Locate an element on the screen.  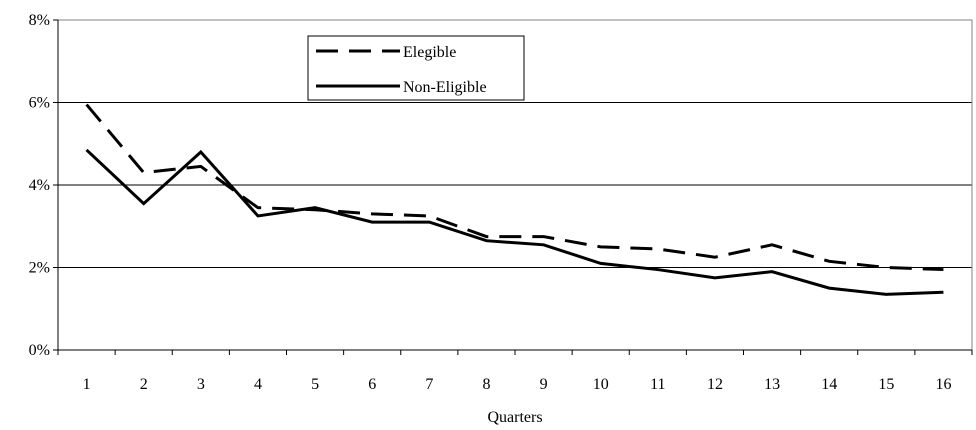
x-tick-label: 2 is located at coordinates (144, 384).